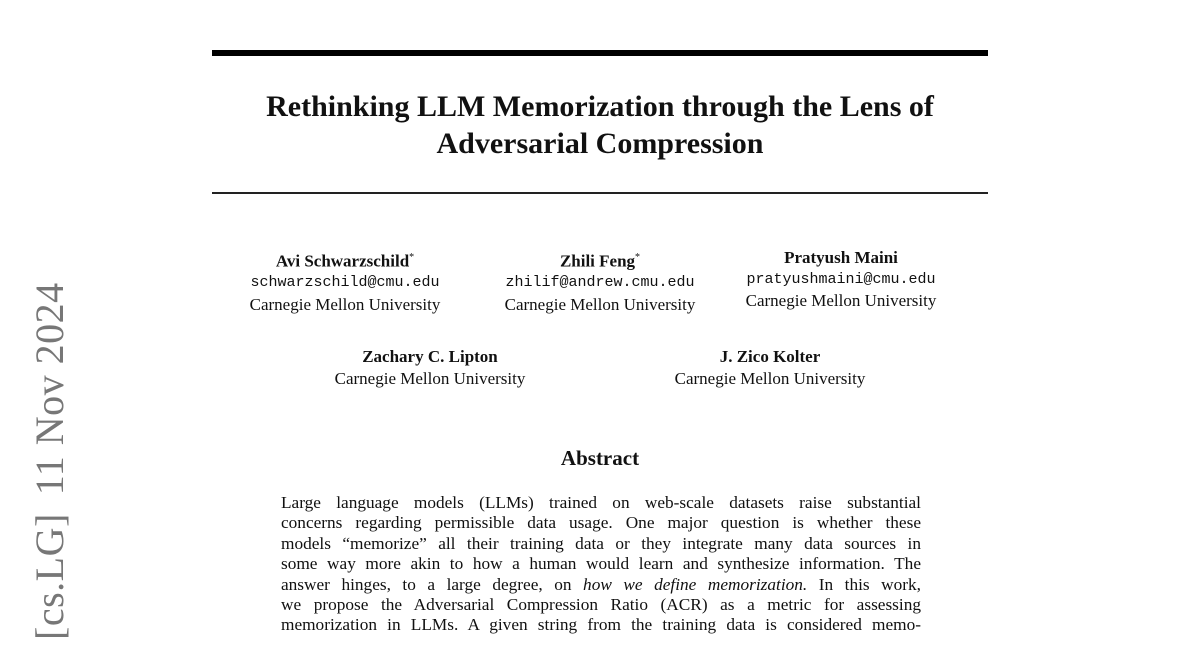 The image size is (1200, 648). Describe the element at coordinates (600, 458) in the screenshot. I see `abstract-heading: Abstract` at that location.